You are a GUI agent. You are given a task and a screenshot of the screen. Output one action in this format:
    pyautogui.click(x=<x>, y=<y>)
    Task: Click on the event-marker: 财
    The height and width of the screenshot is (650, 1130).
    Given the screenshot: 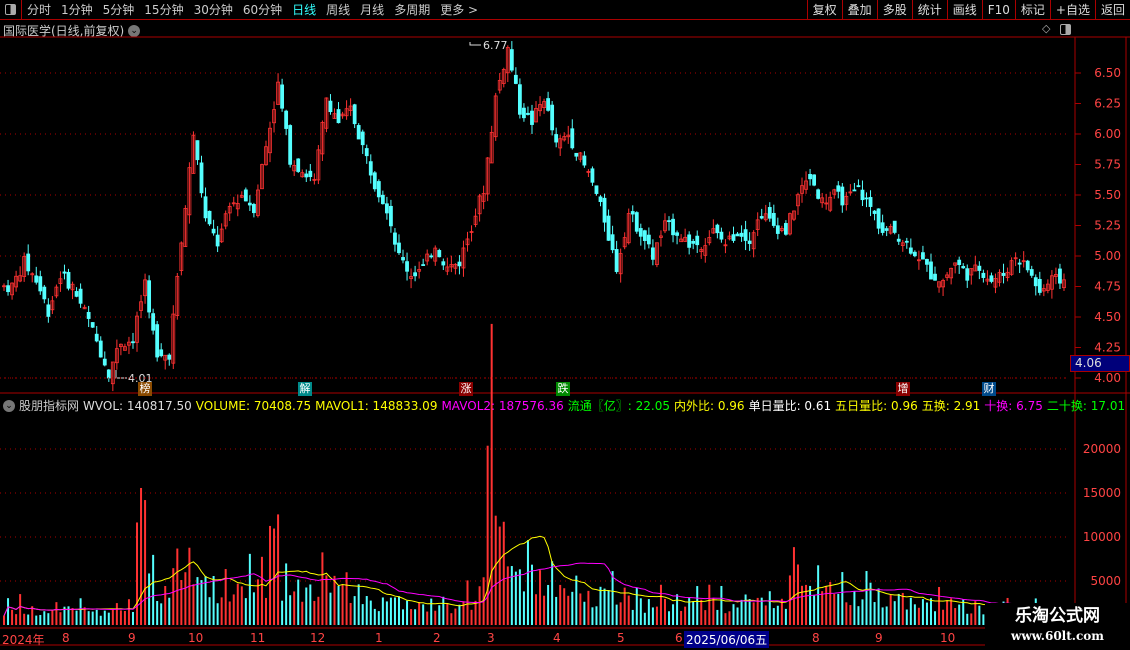 What is the action you would take?
    pyautogui.click(x=989, y=389)
    